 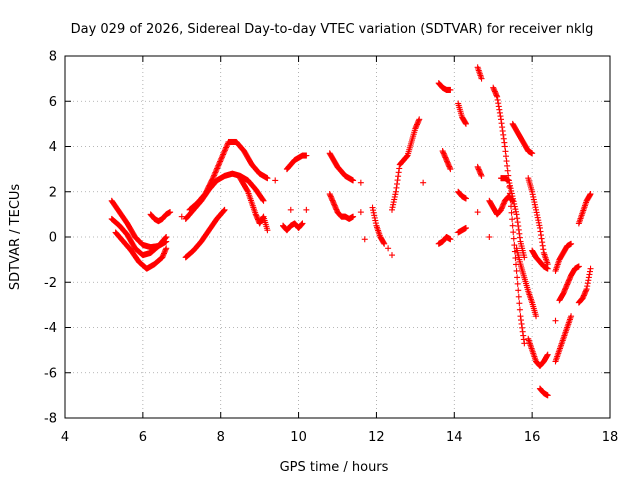 I want to click on y-tick-label: 6, so click(x=53, y=102).